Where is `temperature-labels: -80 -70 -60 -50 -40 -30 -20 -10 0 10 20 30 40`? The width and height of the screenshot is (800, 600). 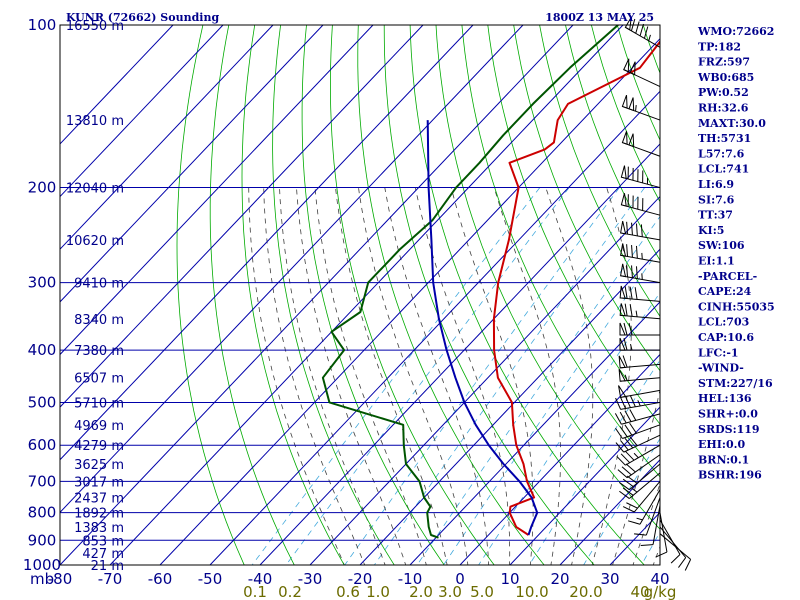
temperature-labels: -80 -70 -60 -50 -40 -30 -20 -10 0 10 20 30 40 is located at coordinates (359, 579).